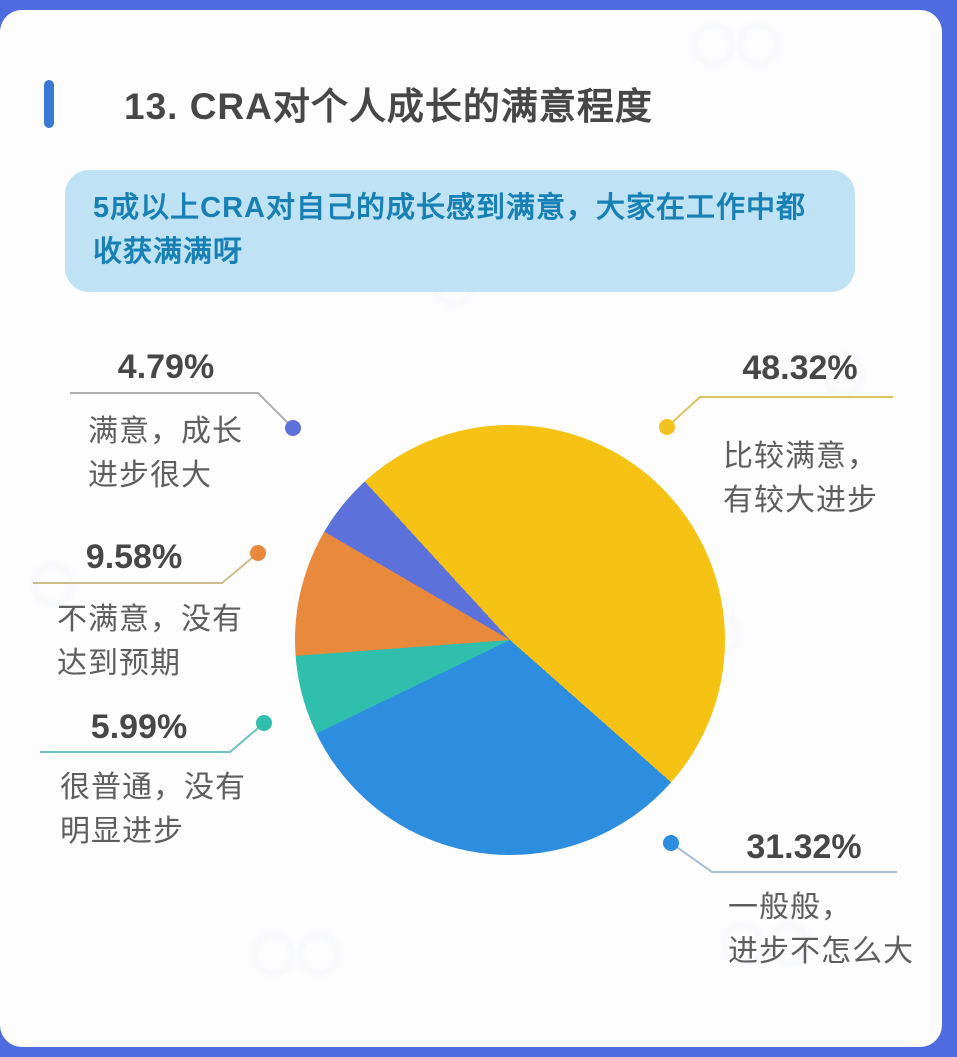 The height and width of the screenshot is (1057, 957). I want to click on page-title: 13. CRA对个人成长的满意程度, so click(388, 106).